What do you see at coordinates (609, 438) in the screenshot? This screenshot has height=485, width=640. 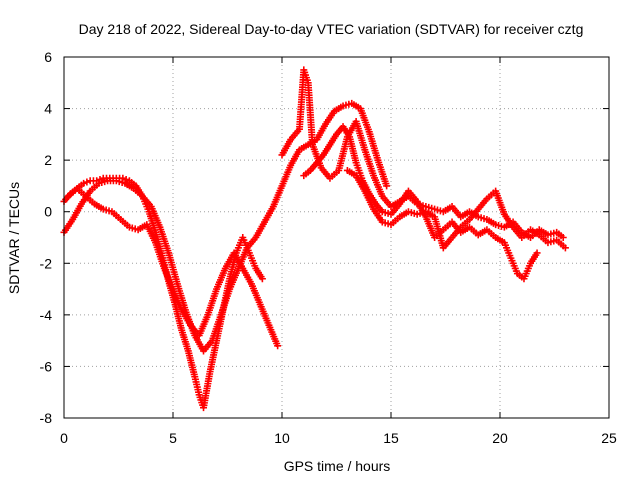 I see `x-tick-label: 25` at bounding box center [609, 438].